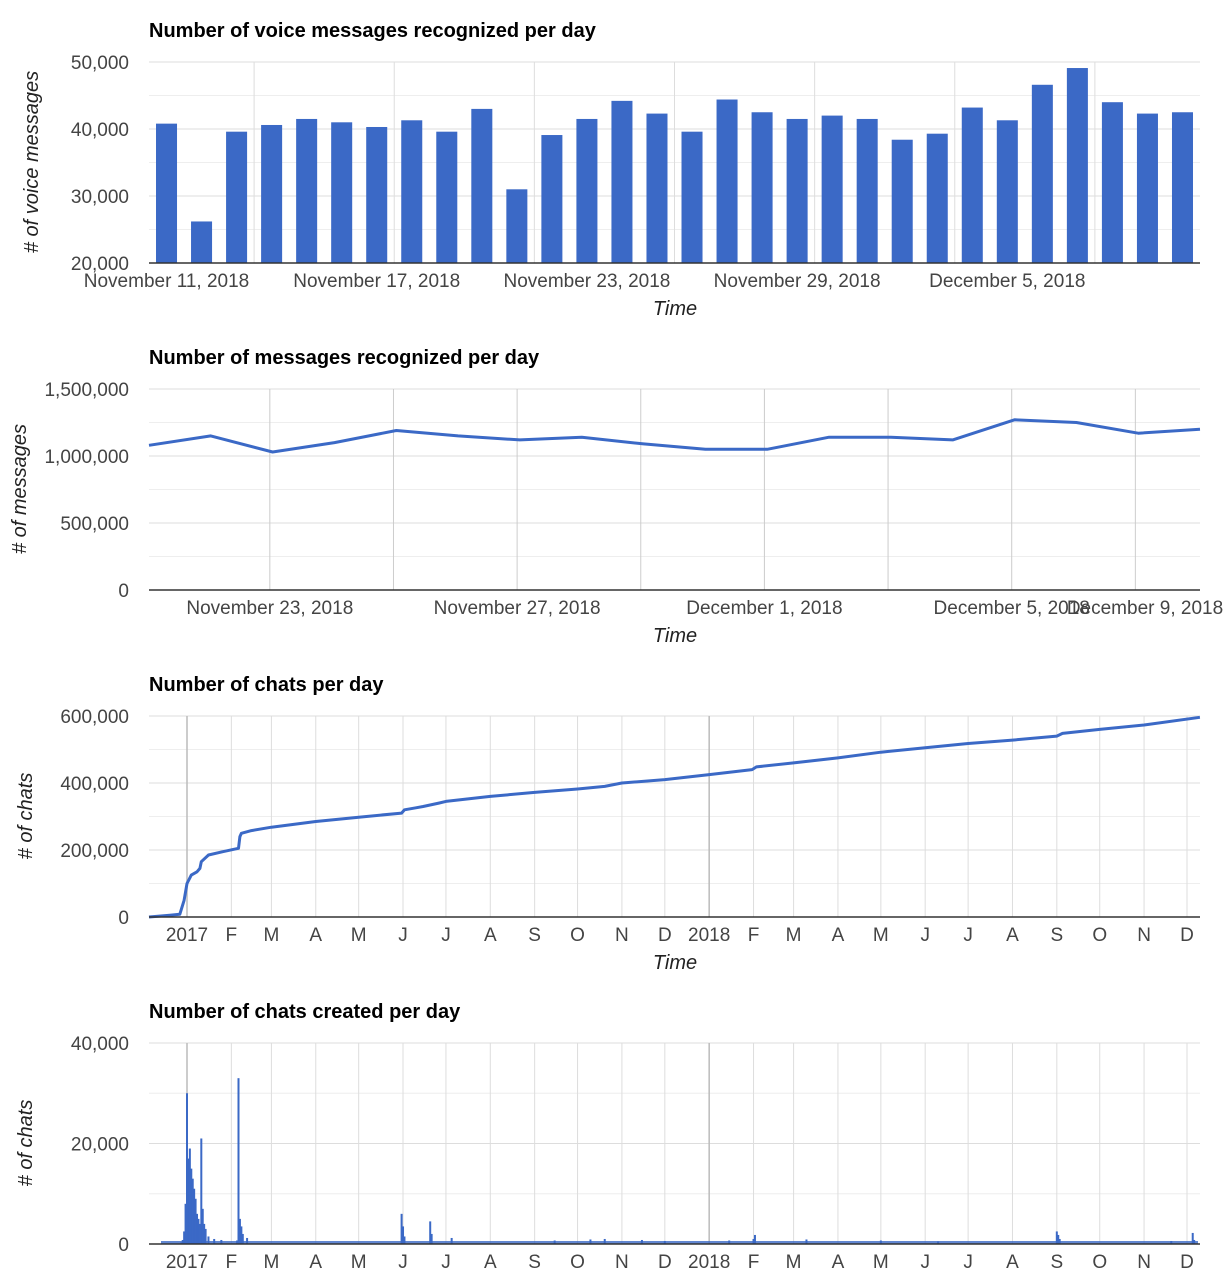 This screenshot has width=1232, height=1280. I want to click on chart3-ylabel: # of chats, so click(26, 816).